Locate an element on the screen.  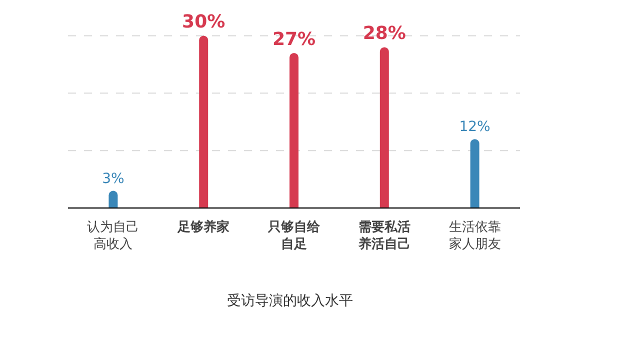
x-tick-label: 生活依靠家人朋友 is located at coordinates (474, 236).